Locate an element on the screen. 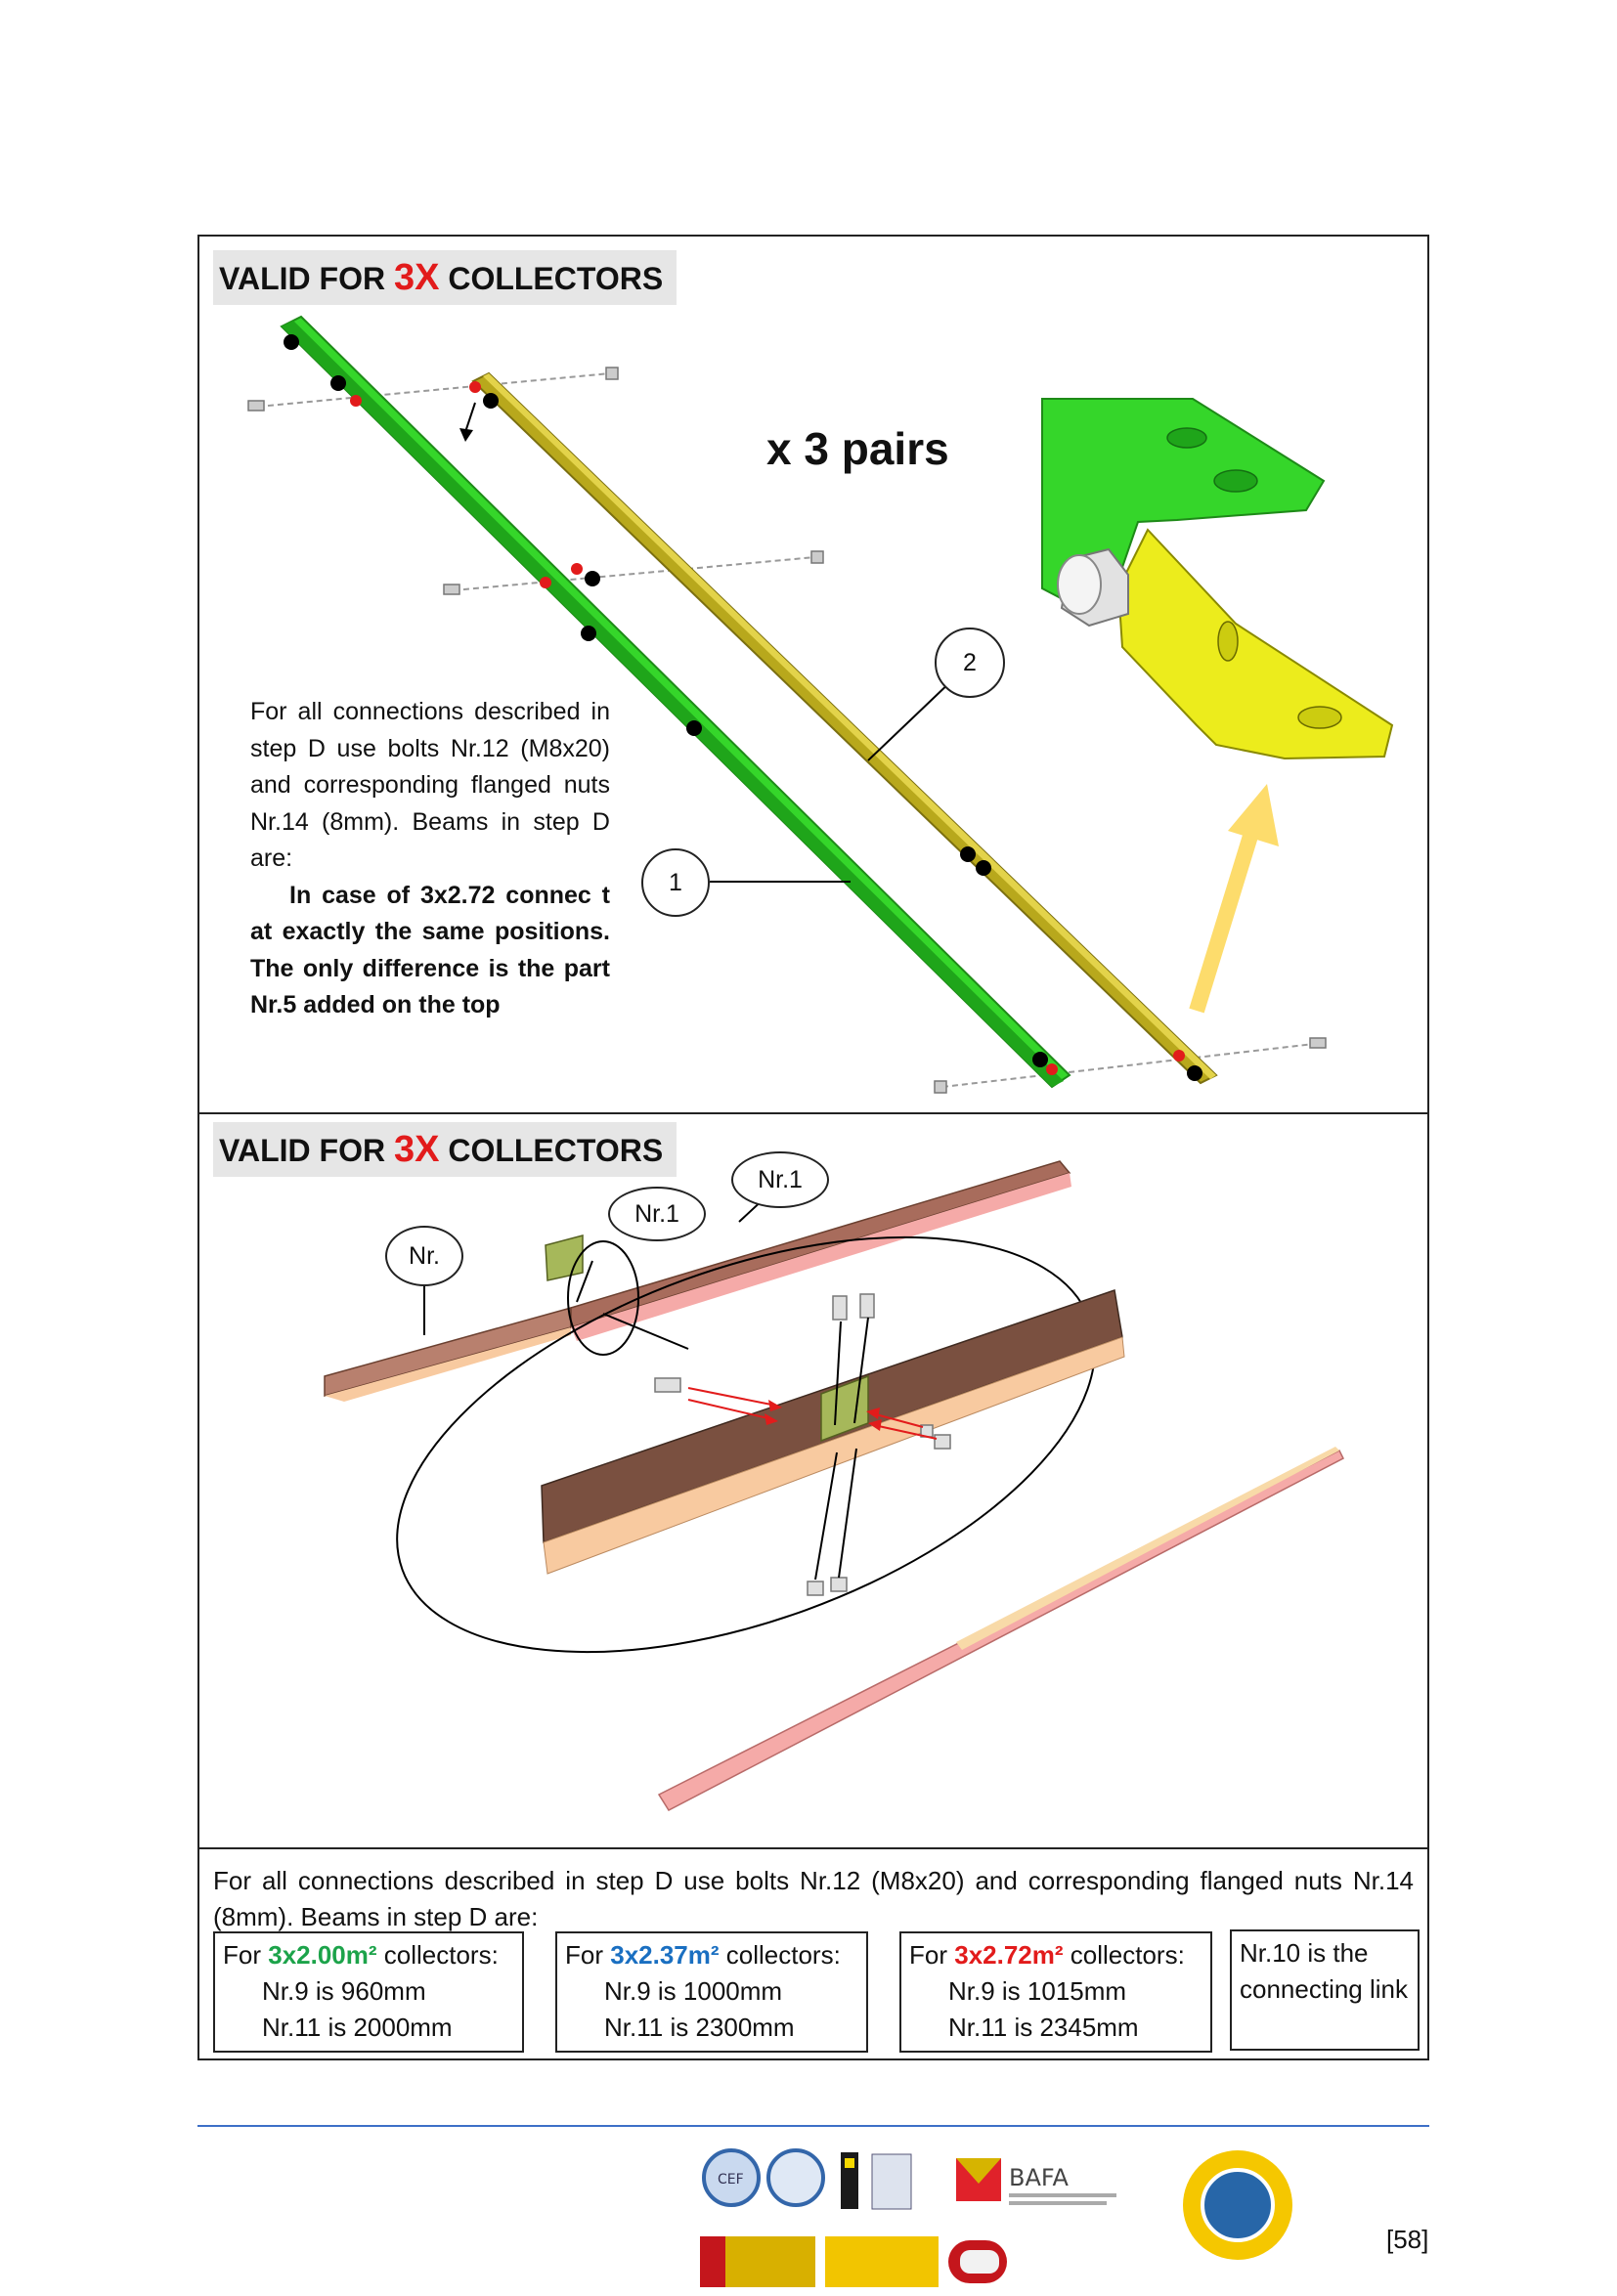 The height and width of the screenshot is (2296, 1617). link-note: Nr.10 is the connecting link is located at coordinates (1324, 1971).